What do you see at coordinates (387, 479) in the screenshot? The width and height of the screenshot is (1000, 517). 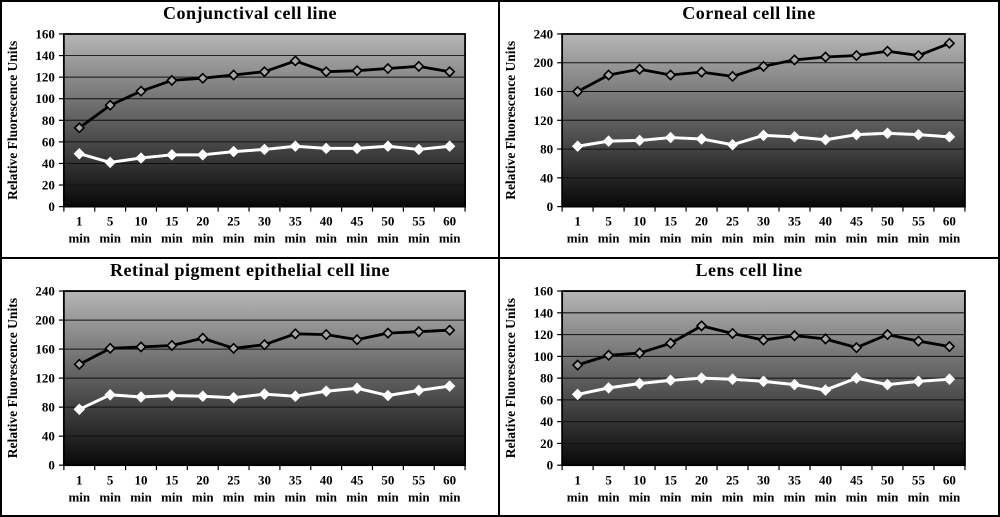 I see `x-axis-tick-label: 50` at bounding box center [387, 479].